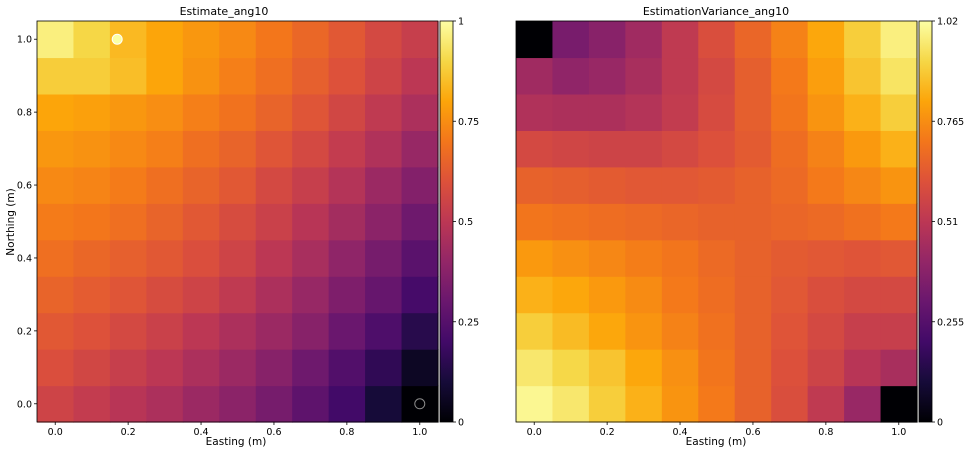  Describe the element at coordinates (950, 322) in the screenshot. I see `colorbar-tick-label: 0.255` at that location.